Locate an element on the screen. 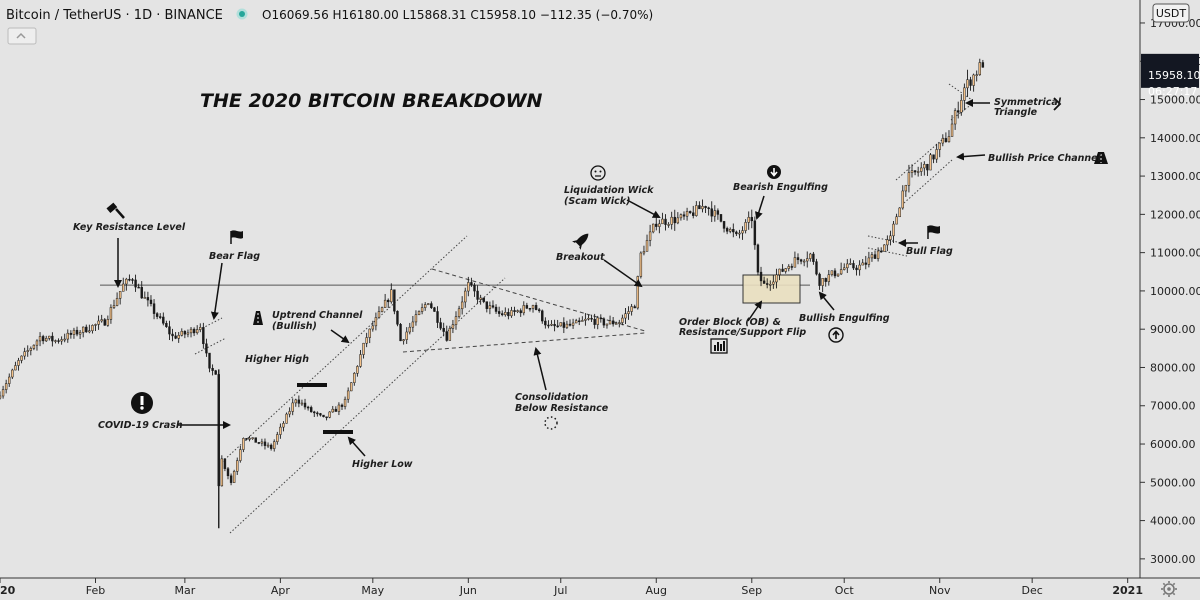 This screenshot has width=1200, height=600. symbol-title: Bitcoin / TetherUS · 1D · BINANCE is located at coordinates (114, 15).